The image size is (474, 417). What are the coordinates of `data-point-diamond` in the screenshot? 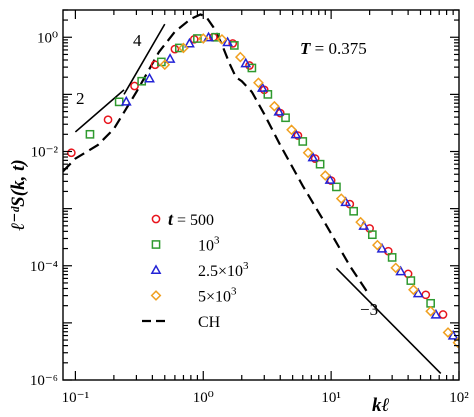 It's located at (240, 57).